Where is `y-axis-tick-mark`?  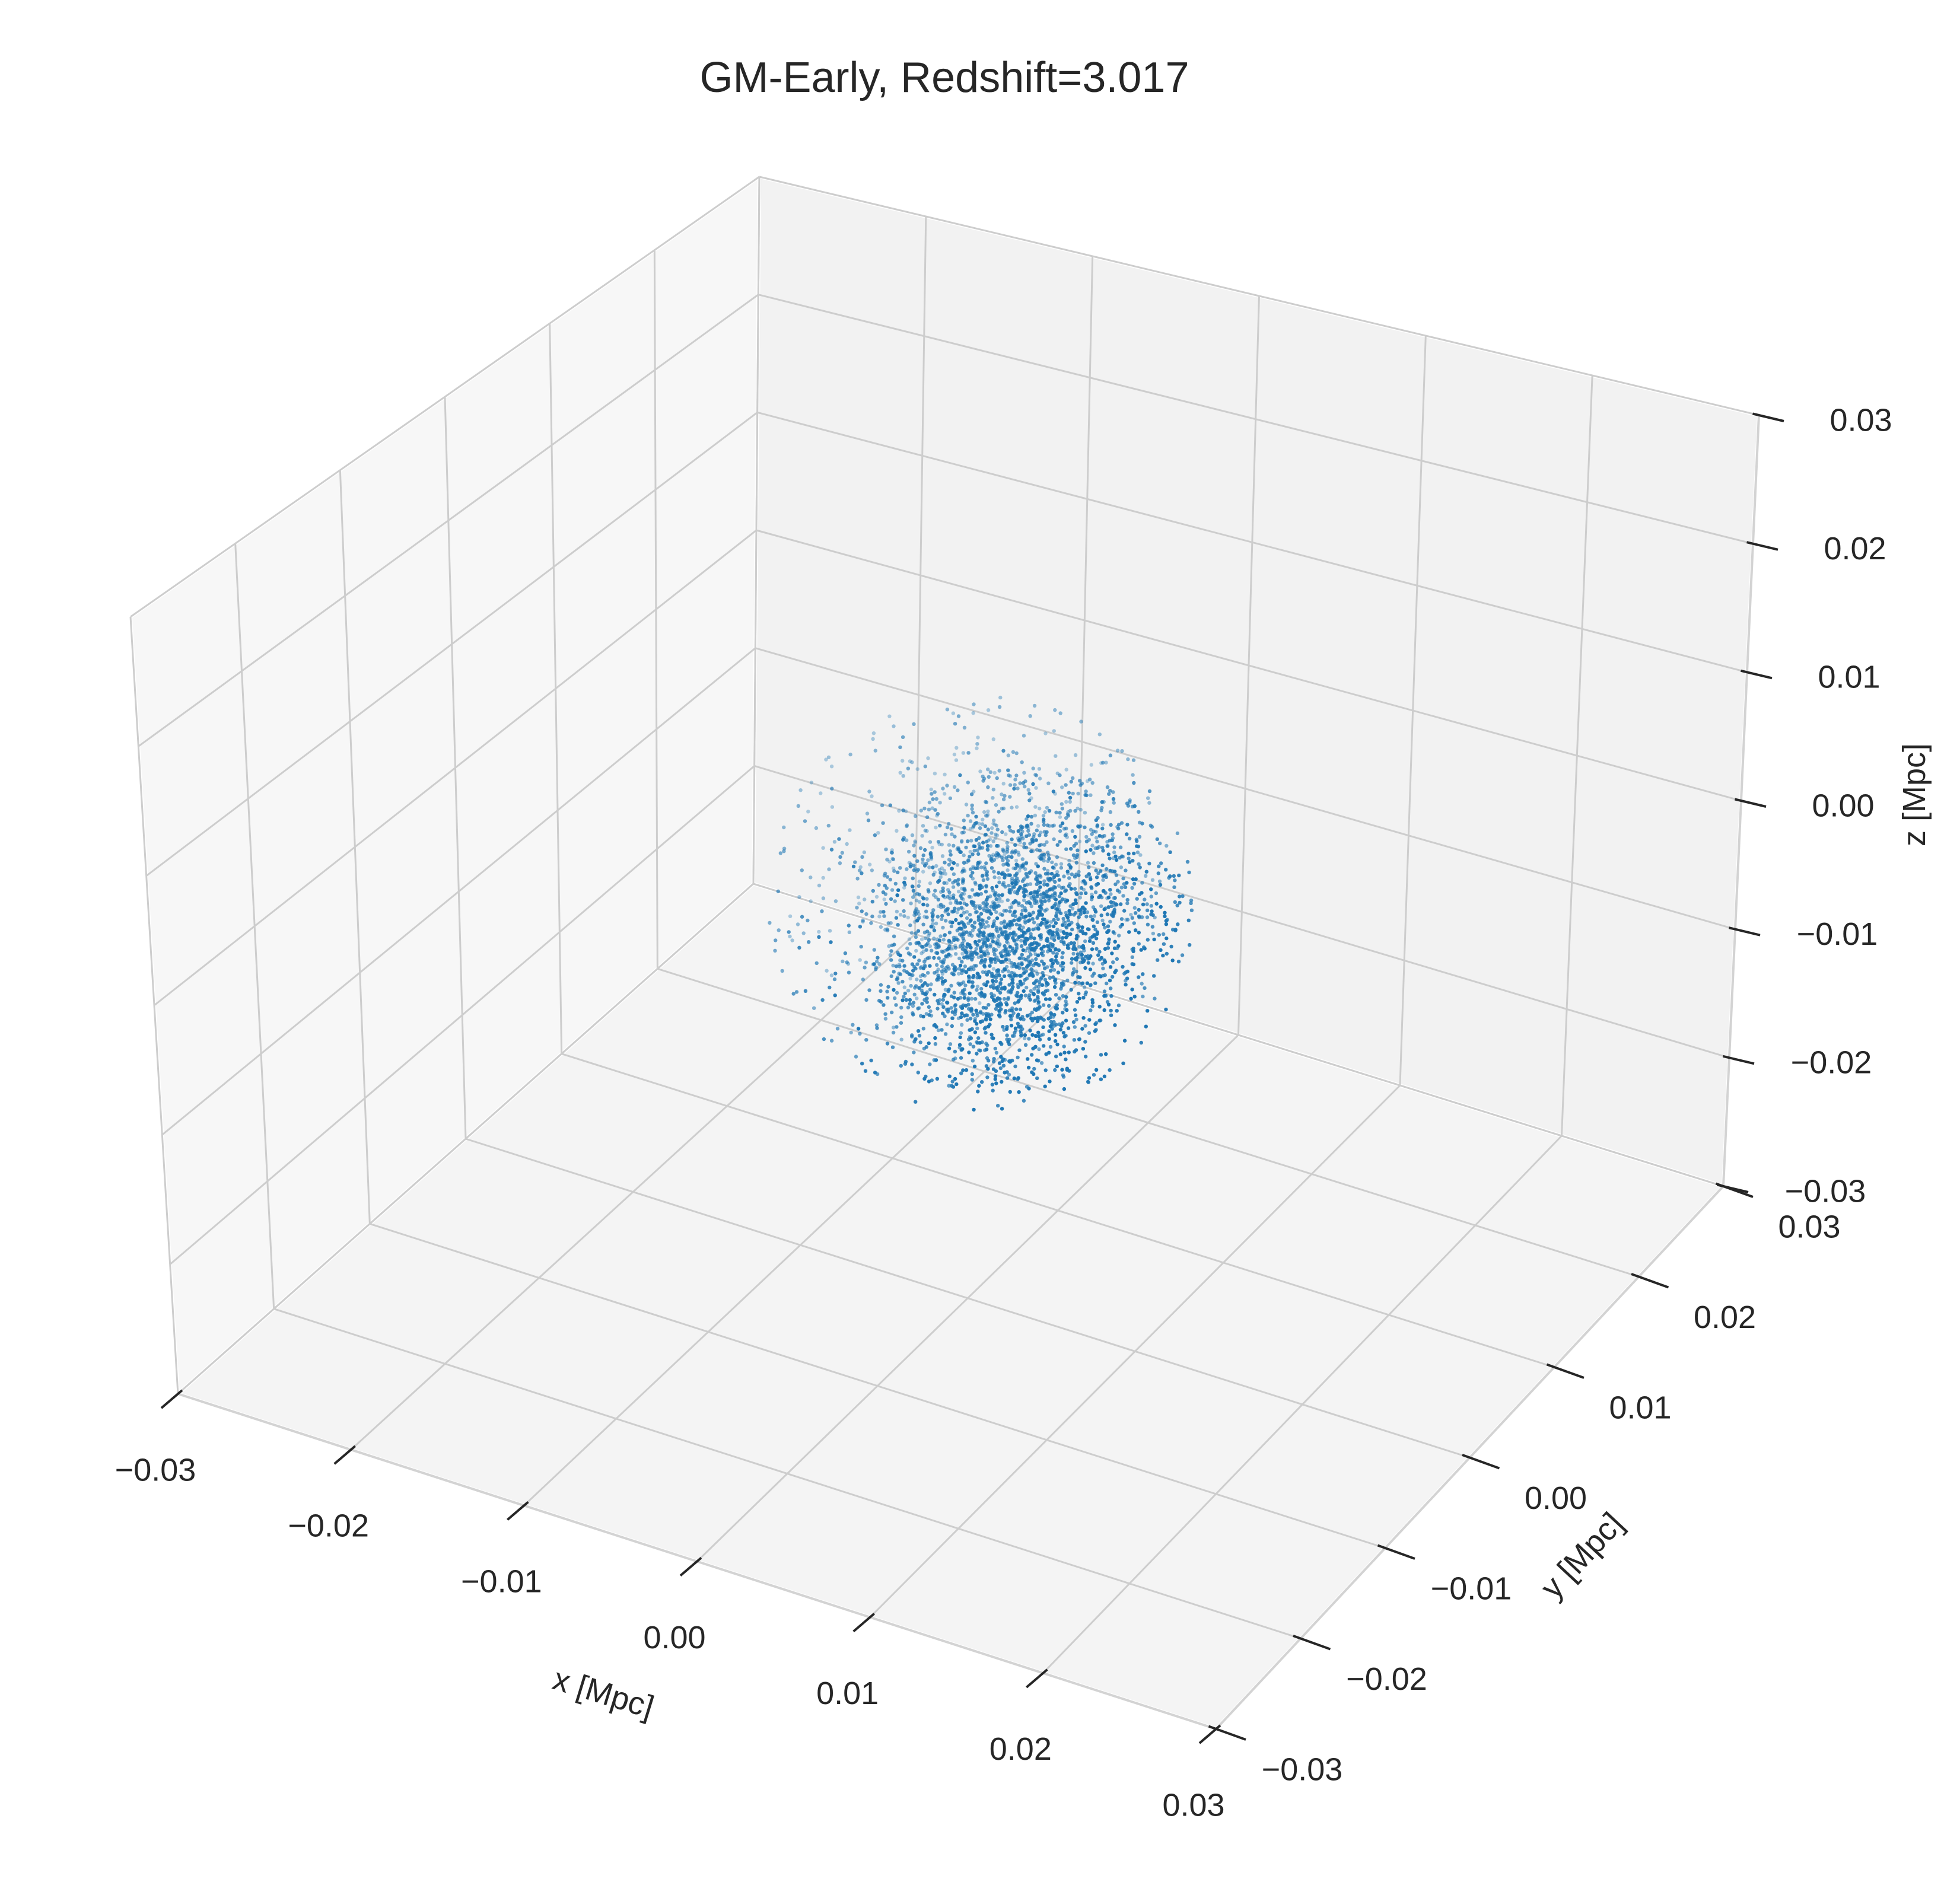 y-axis-tick-mark is located at coordinates (1227, 1733).